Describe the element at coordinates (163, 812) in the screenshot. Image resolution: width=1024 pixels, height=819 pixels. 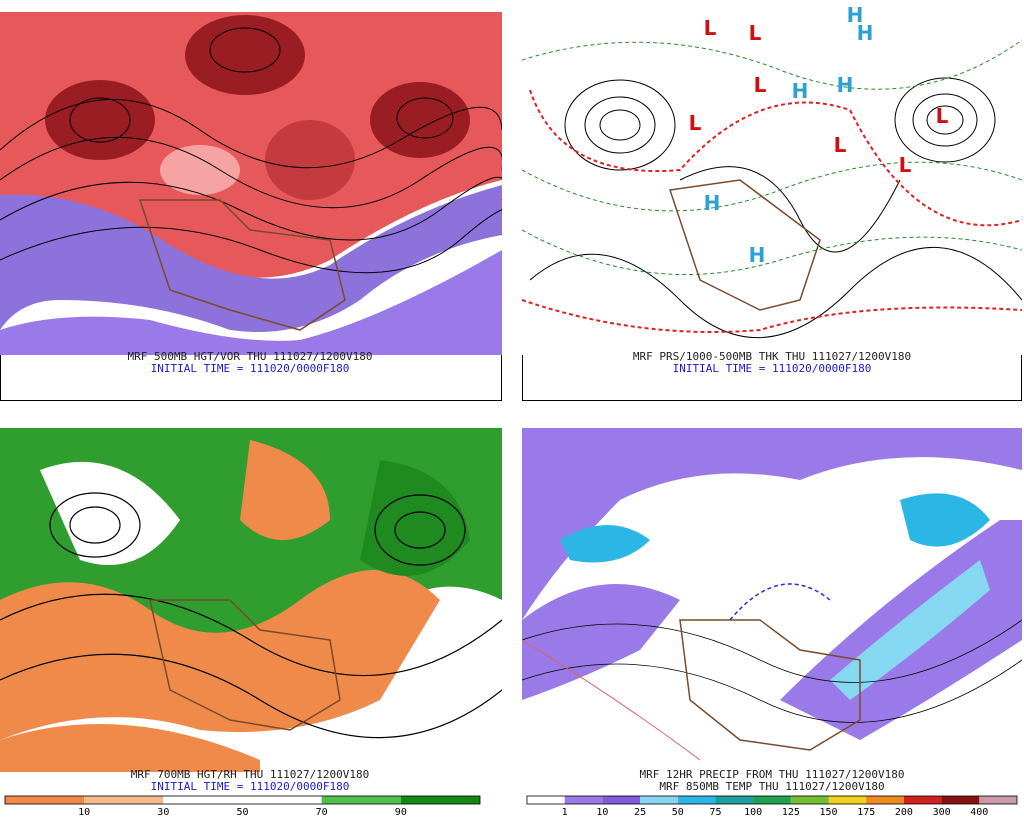
I see `colorbar-label: 30` at that location.